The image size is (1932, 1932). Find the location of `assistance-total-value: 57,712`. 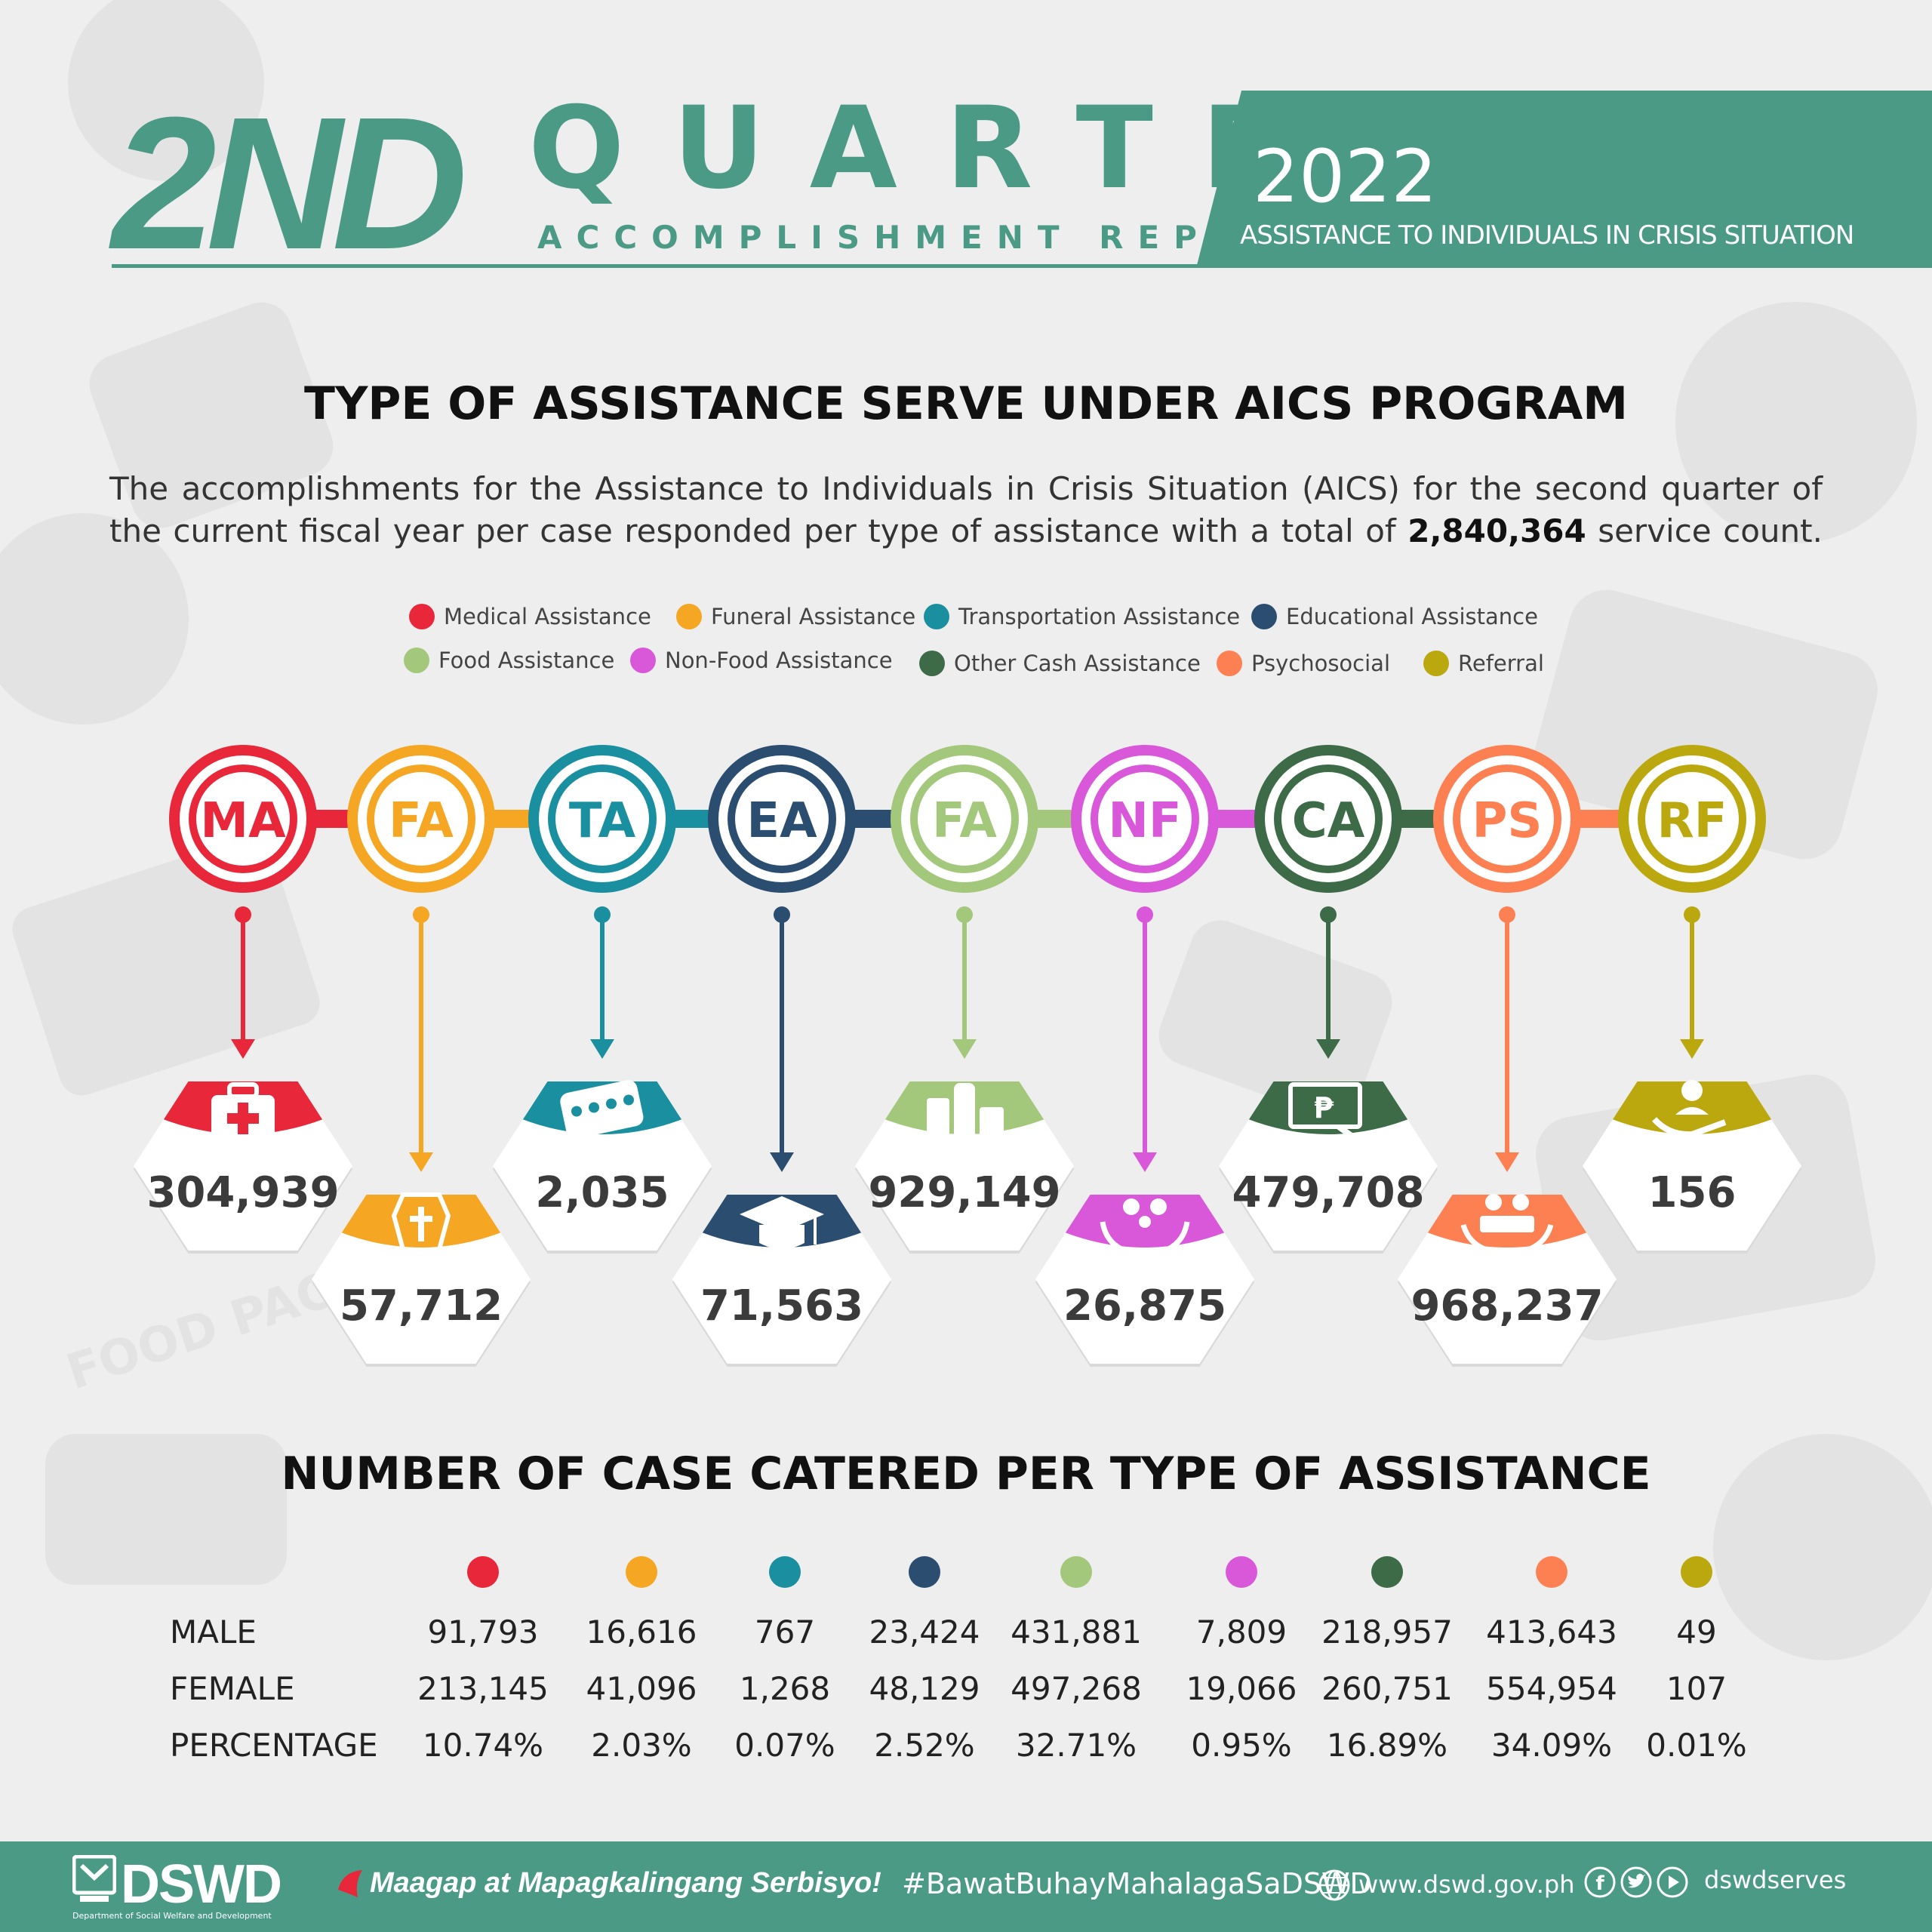

assistance-total-value: 57,712 is located at coordinates (421, 1306).